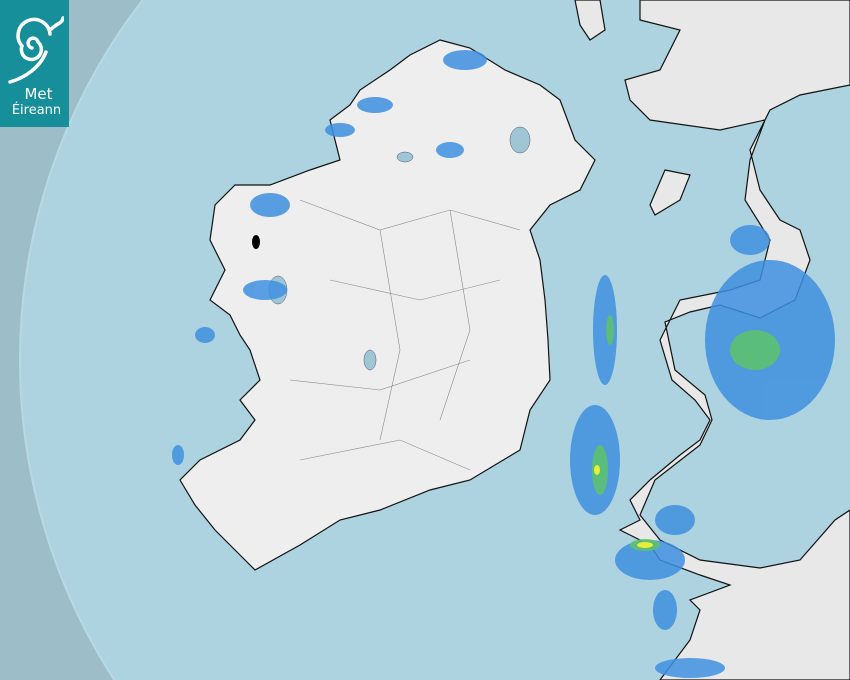  Describe the element at coordinates (38, 94) in the screenshot. I see `logo-text-met: Met` at that location.